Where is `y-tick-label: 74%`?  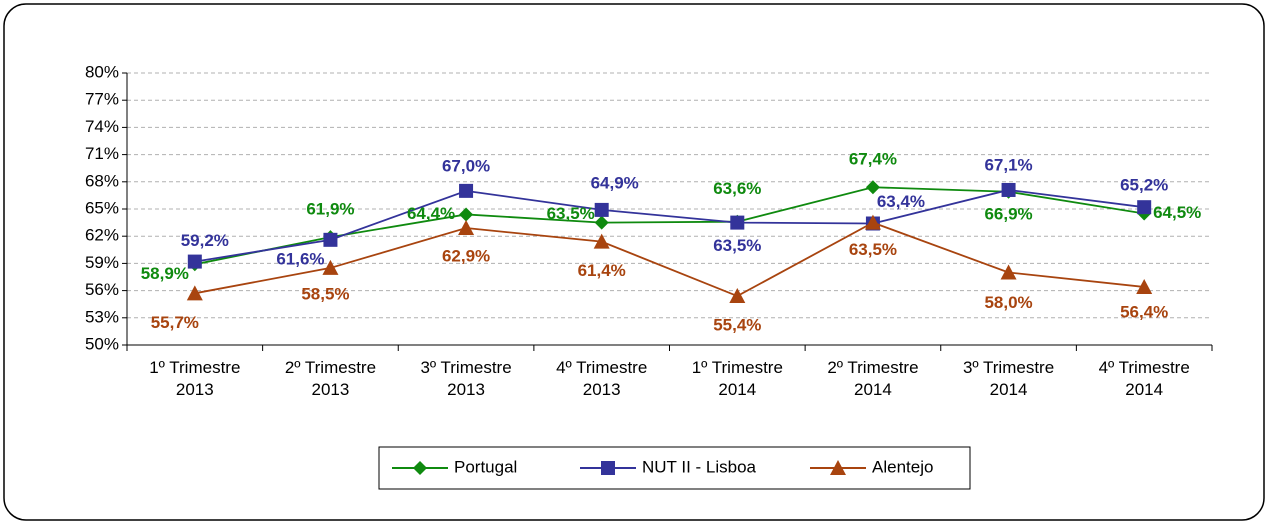 y-tick-label: 74% is located at coordinates (102, 126).